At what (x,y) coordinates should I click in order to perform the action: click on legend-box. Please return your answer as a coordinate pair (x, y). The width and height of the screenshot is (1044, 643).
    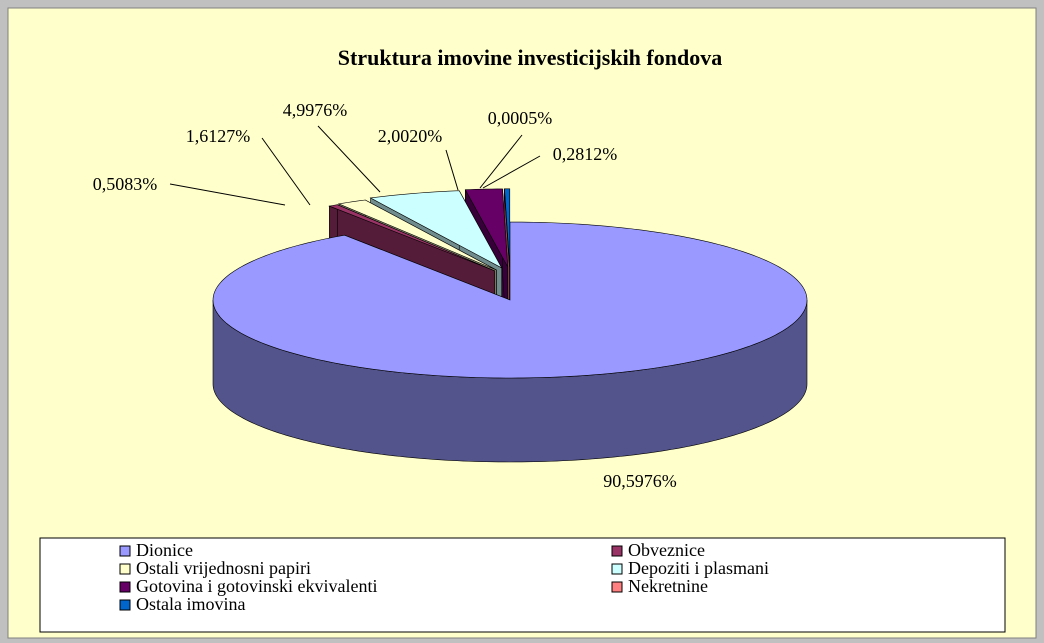
    Looking at the image, I should click on (522, 585).